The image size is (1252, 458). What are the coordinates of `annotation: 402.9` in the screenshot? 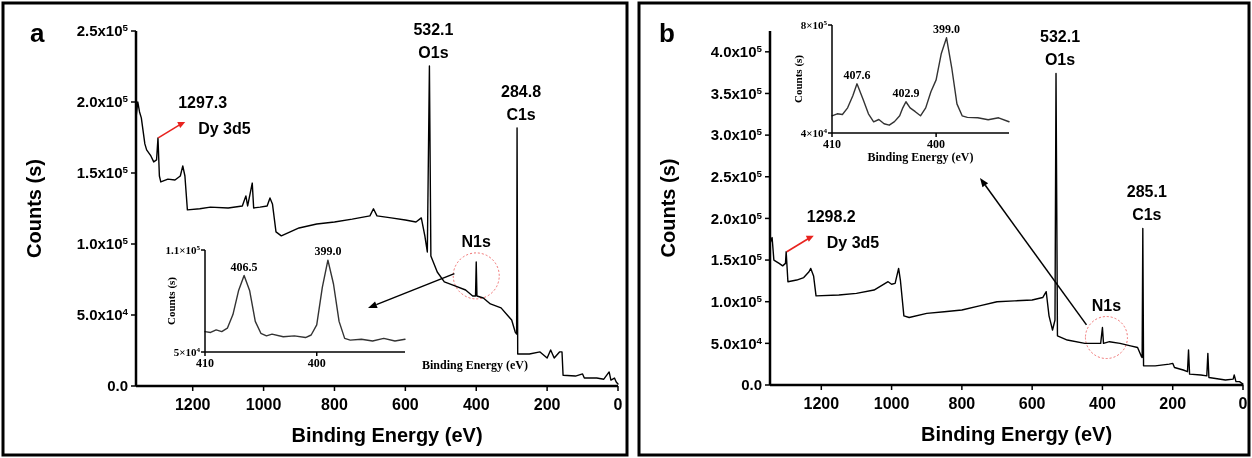 It's located at (906, 92).